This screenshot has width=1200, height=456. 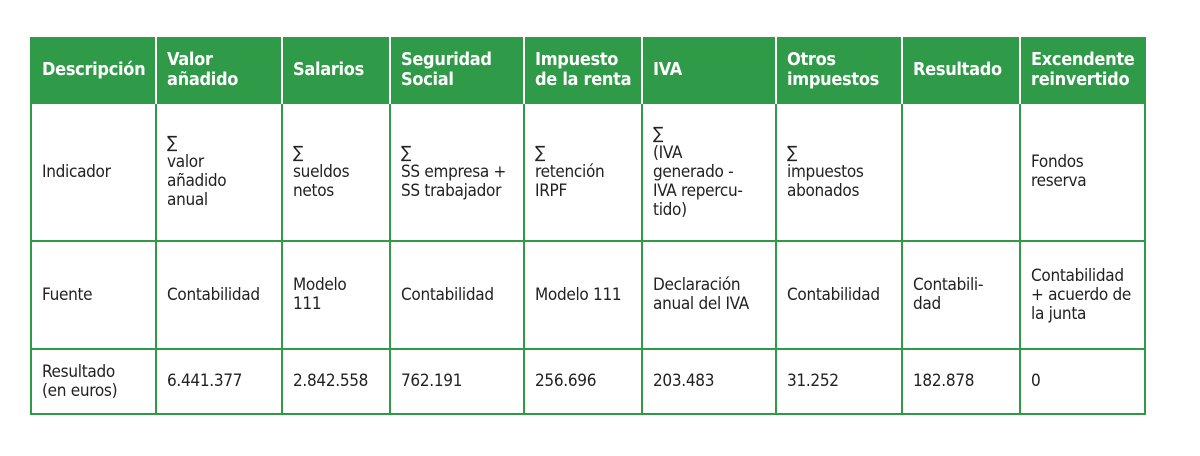 I want to click on cell-fuente-salarios: Modelo 111, so click(x=336, y=295).